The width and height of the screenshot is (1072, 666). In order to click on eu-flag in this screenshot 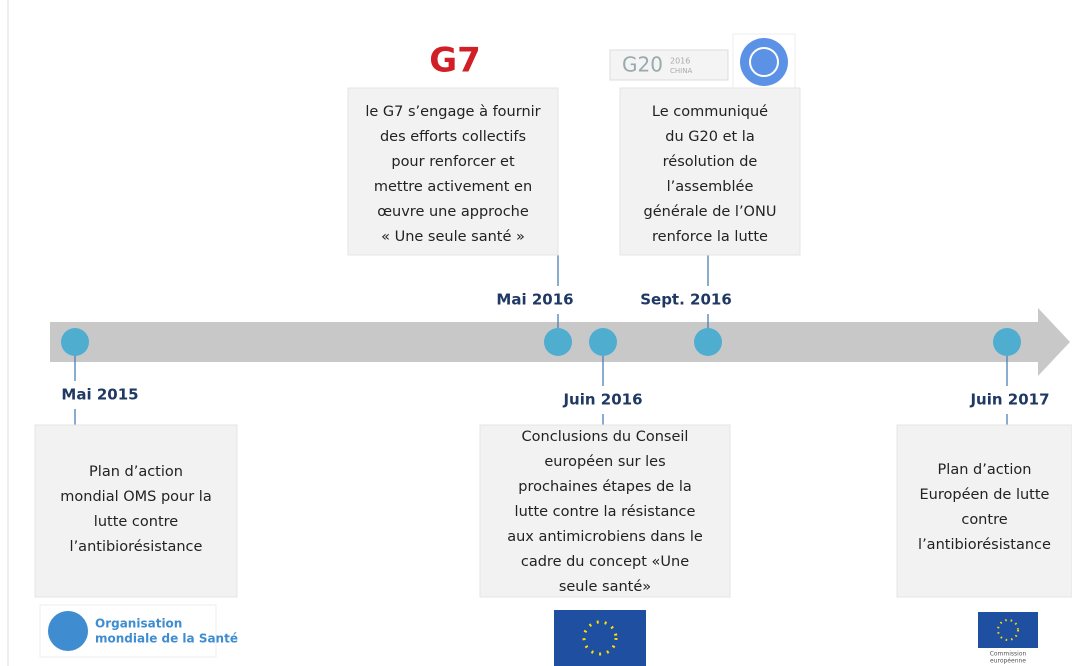, I will do `click(600, 638)`.